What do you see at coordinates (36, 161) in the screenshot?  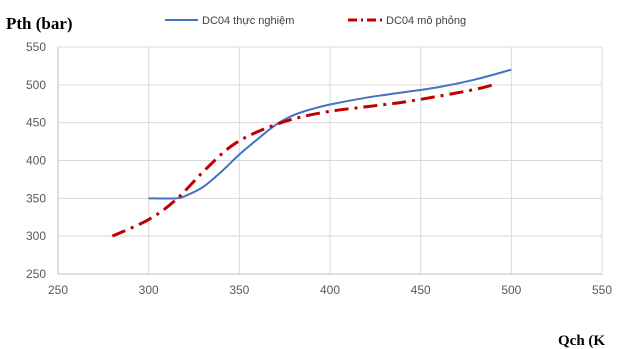 I see `y-tick-label: 400` at bounding box center [36, 161].